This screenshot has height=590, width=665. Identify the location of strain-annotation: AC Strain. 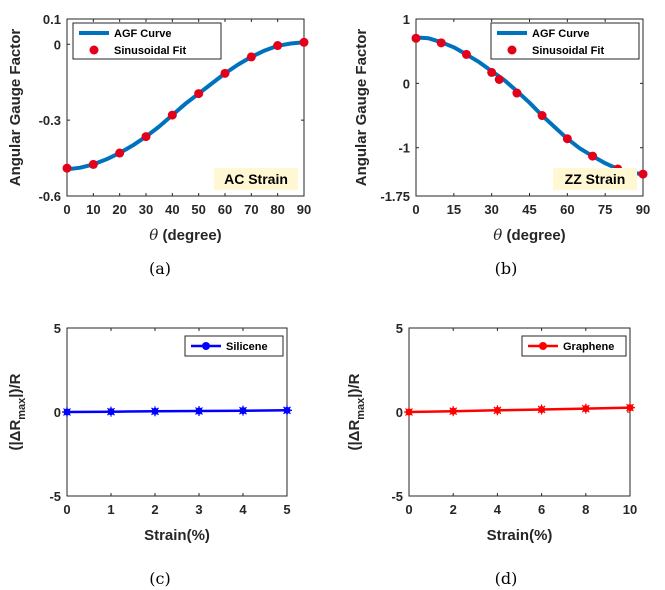
(256, 179).